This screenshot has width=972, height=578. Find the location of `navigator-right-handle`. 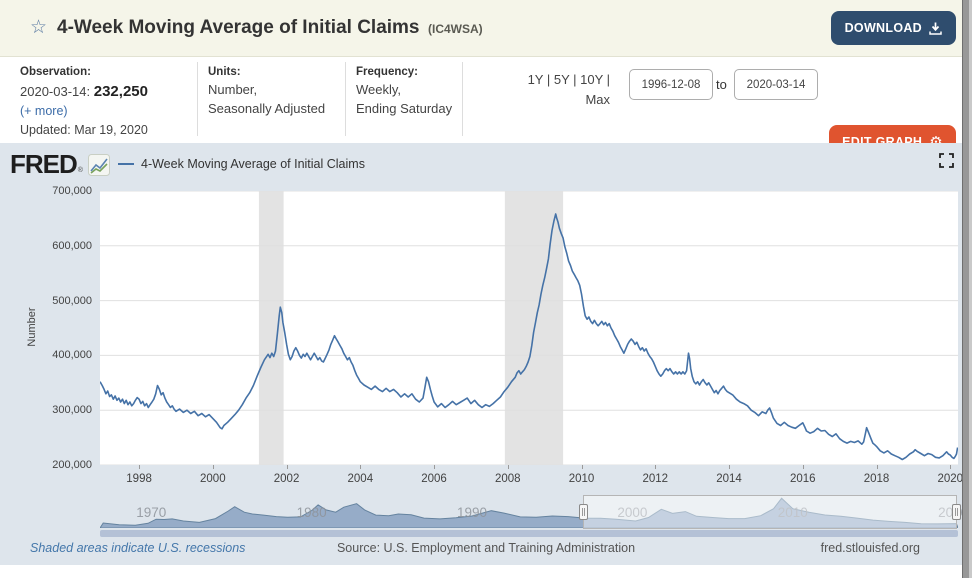

navigator-right-handle is located at coordinates (957, 512).